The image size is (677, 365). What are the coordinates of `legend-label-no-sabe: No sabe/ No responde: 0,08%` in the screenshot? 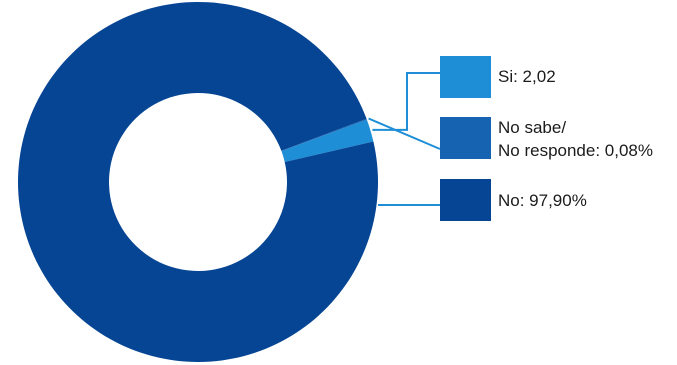 It's located at (575, 139).